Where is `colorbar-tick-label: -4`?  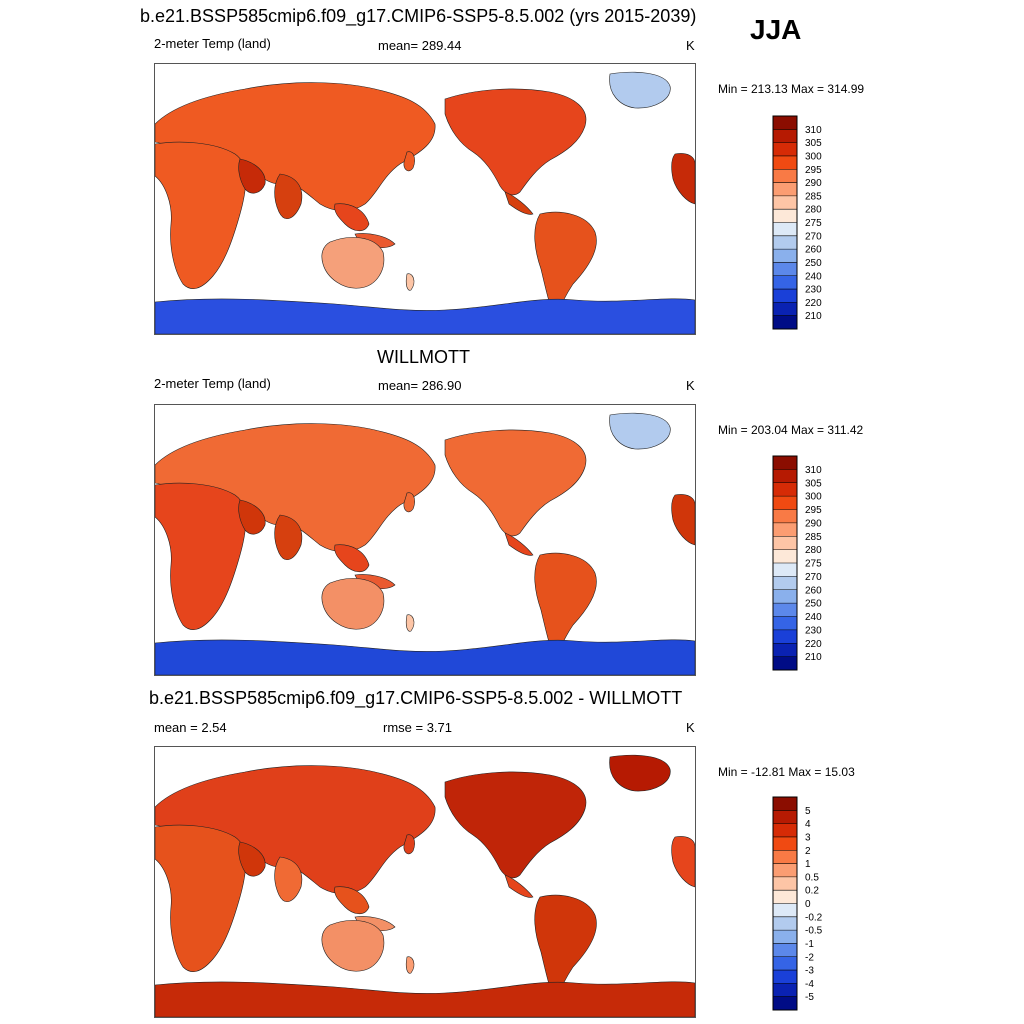
colorbar-tick-label: -4 is located at coordinates (809, 984).